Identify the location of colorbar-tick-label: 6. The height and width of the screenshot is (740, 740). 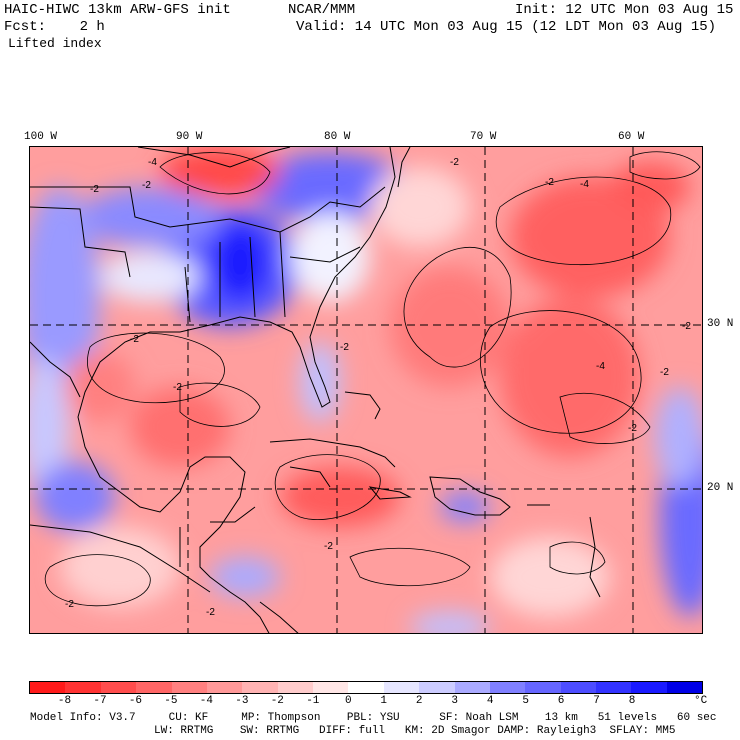
(561, 701).